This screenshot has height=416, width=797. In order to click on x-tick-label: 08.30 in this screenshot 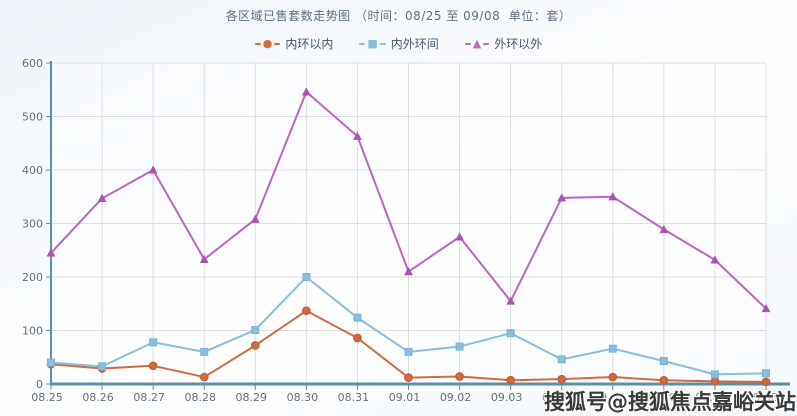, I will do `click(303, 397)`.